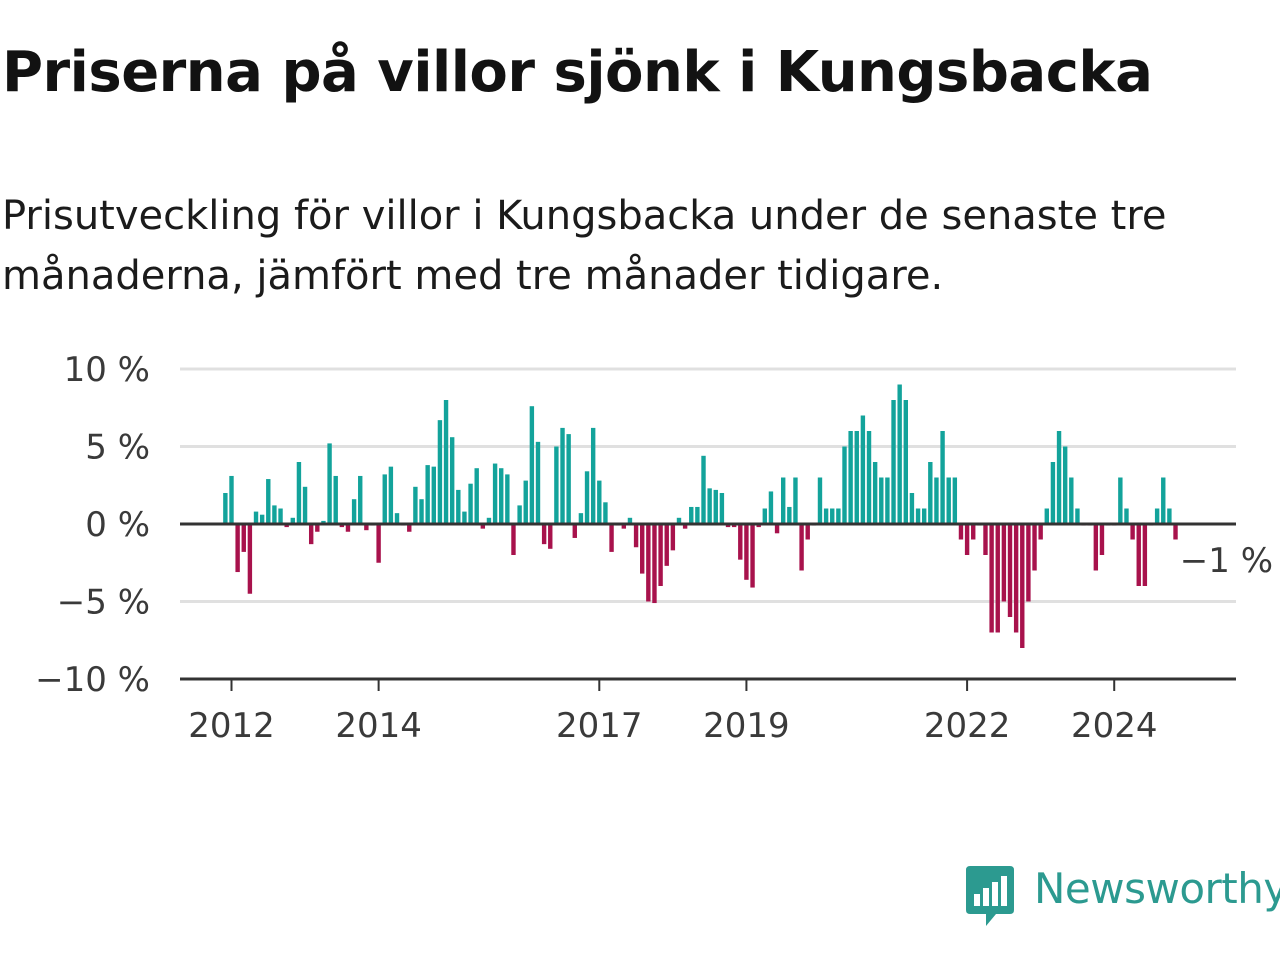 This screenshot has height=960, width=1280. I want to click on newsworthy-logo-icon, so click(990, 896).